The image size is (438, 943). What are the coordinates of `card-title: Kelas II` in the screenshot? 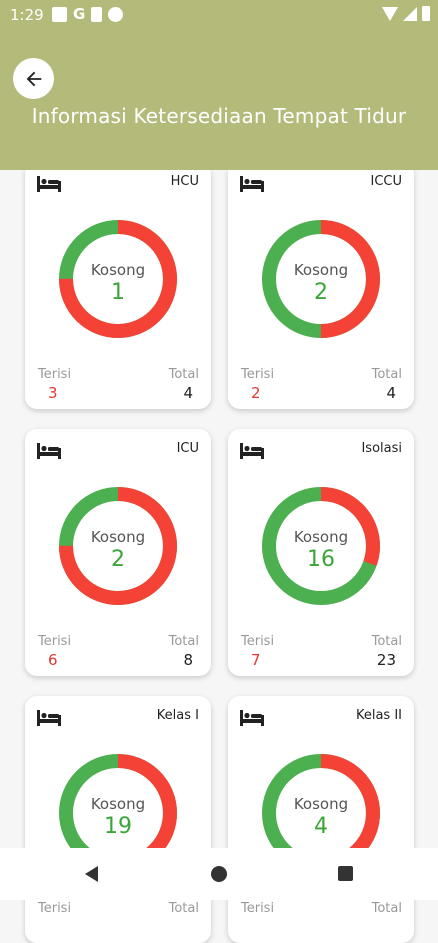 It's located at (378, 715).